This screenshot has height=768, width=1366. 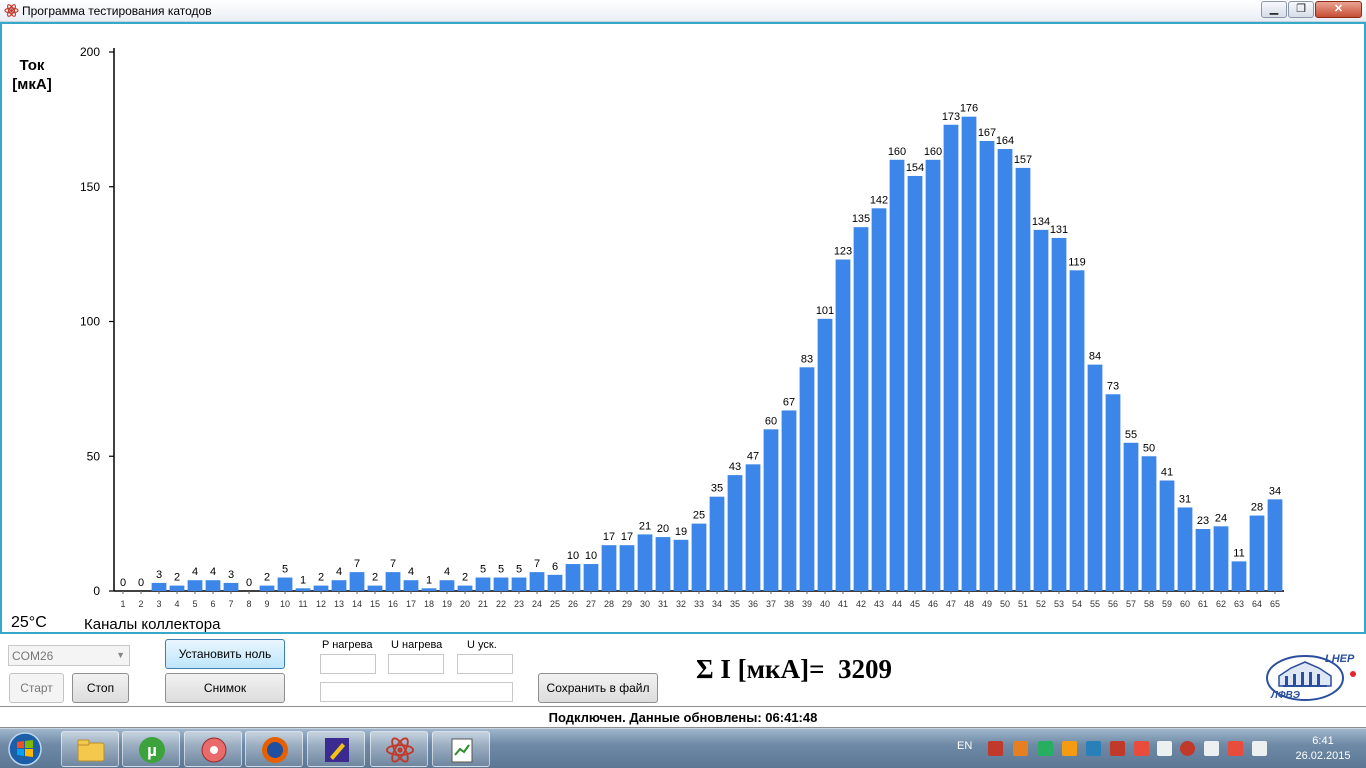 I want to click on x-tick-label: 59, so click(x=1167, y=604).